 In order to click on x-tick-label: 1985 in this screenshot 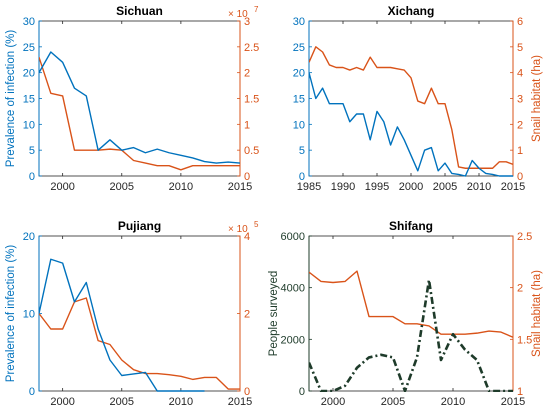, I will do `click(309, 187)`.